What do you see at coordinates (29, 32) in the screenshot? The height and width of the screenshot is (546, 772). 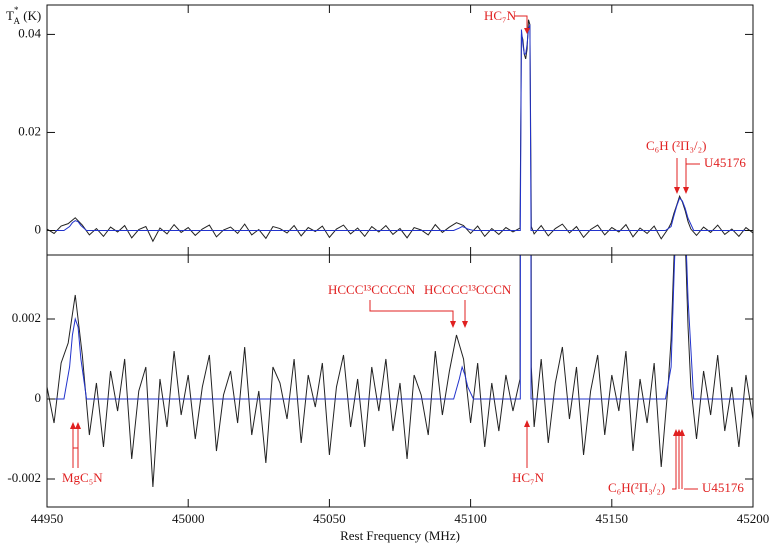 I see `y-tick-label: 0.04` at bounding box center [29, 32].